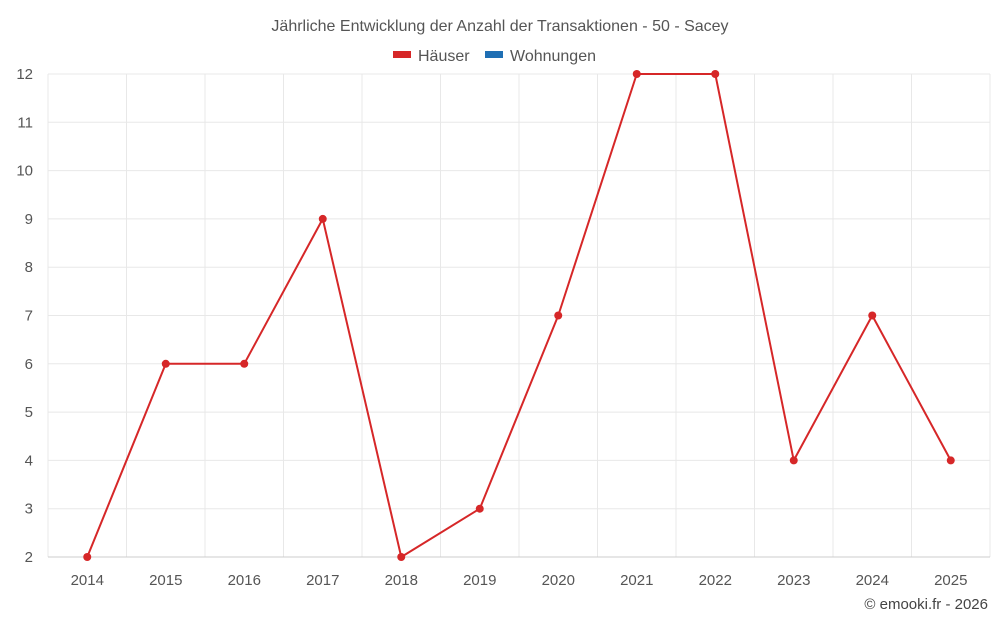  I want to click on legend-swatch-wohnungen, so click(494, 54).